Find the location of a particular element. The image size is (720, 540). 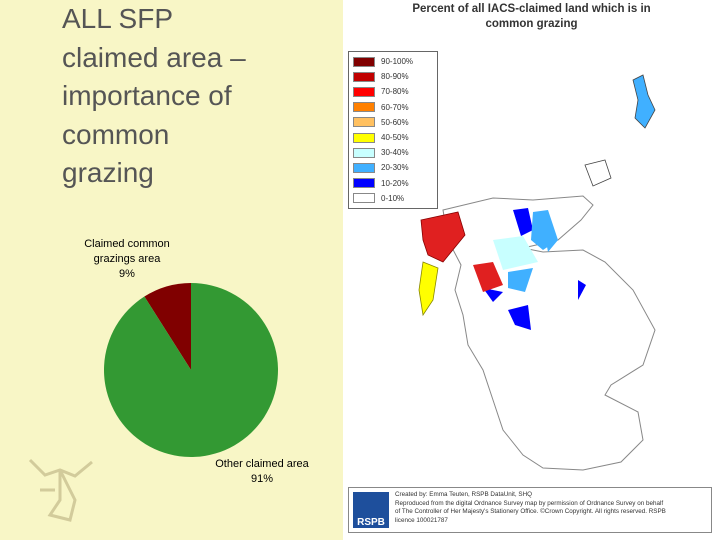

legend-row: 30-40% is located at coordinates (393, 152).